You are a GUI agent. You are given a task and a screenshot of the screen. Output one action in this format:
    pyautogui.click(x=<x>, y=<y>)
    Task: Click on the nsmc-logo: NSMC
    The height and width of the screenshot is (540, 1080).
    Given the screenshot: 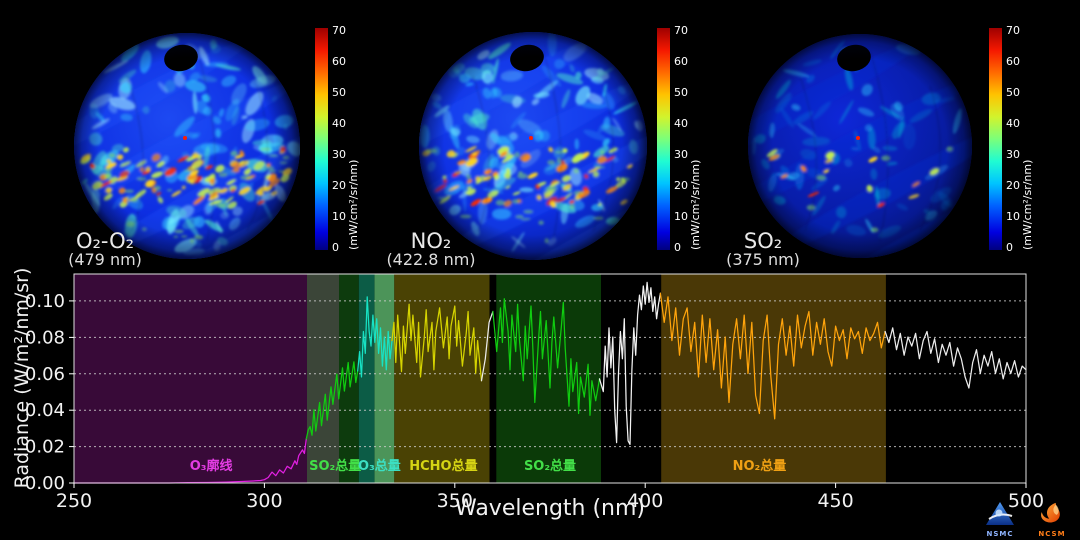 What is the action you would take?
    pyautogui.click(x=1000, y=519)
    